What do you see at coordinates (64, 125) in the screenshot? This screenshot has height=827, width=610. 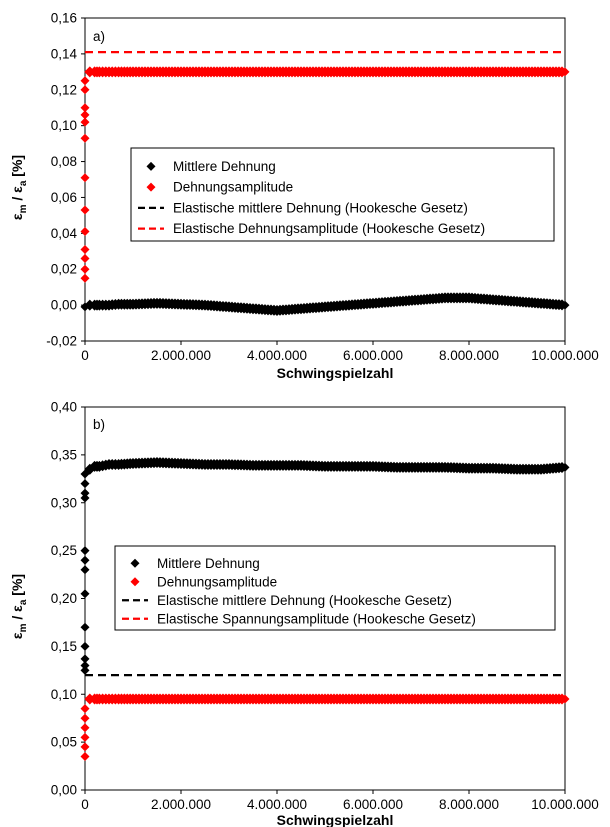 I see `y-tick-label: 0,10` at bounding box center [64, 125].